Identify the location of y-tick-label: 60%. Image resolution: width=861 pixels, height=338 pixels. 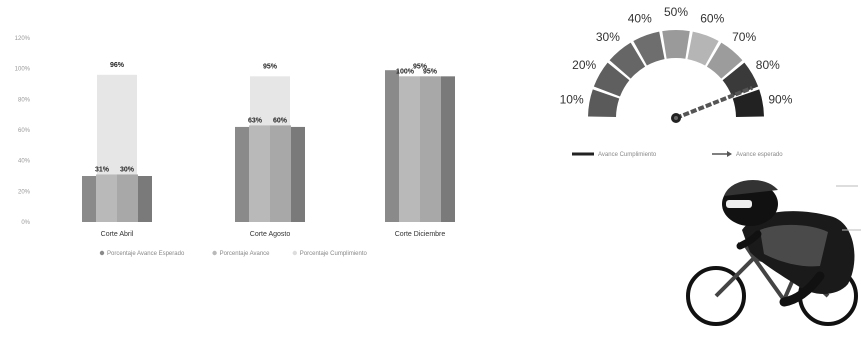
(24, 131).